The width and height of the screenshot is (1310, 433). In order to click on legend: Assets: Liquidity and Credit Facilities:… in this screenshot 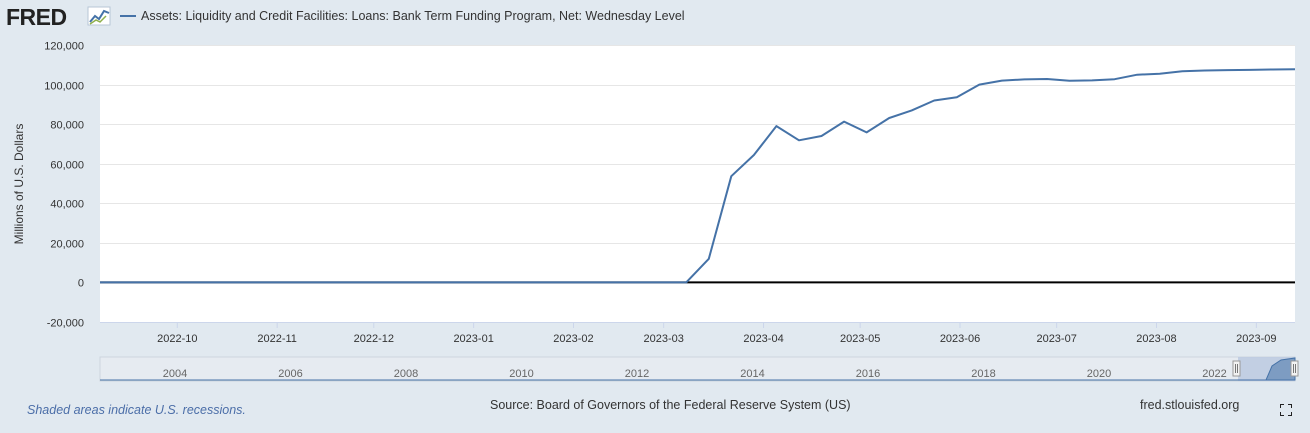, I will do `click(402, 16)`.